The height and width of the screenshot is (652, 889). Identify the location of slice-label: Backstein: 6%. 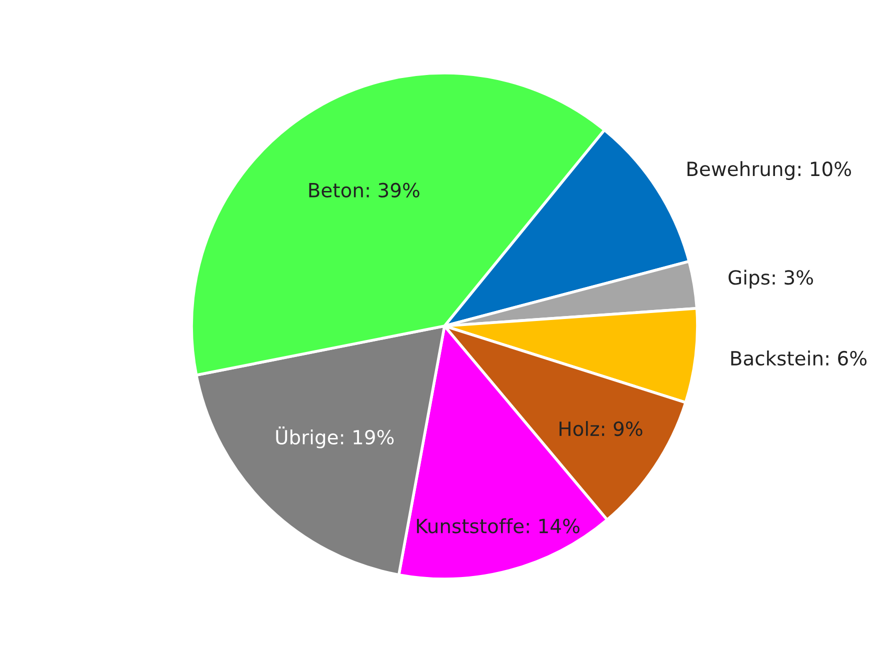
(799, 358).